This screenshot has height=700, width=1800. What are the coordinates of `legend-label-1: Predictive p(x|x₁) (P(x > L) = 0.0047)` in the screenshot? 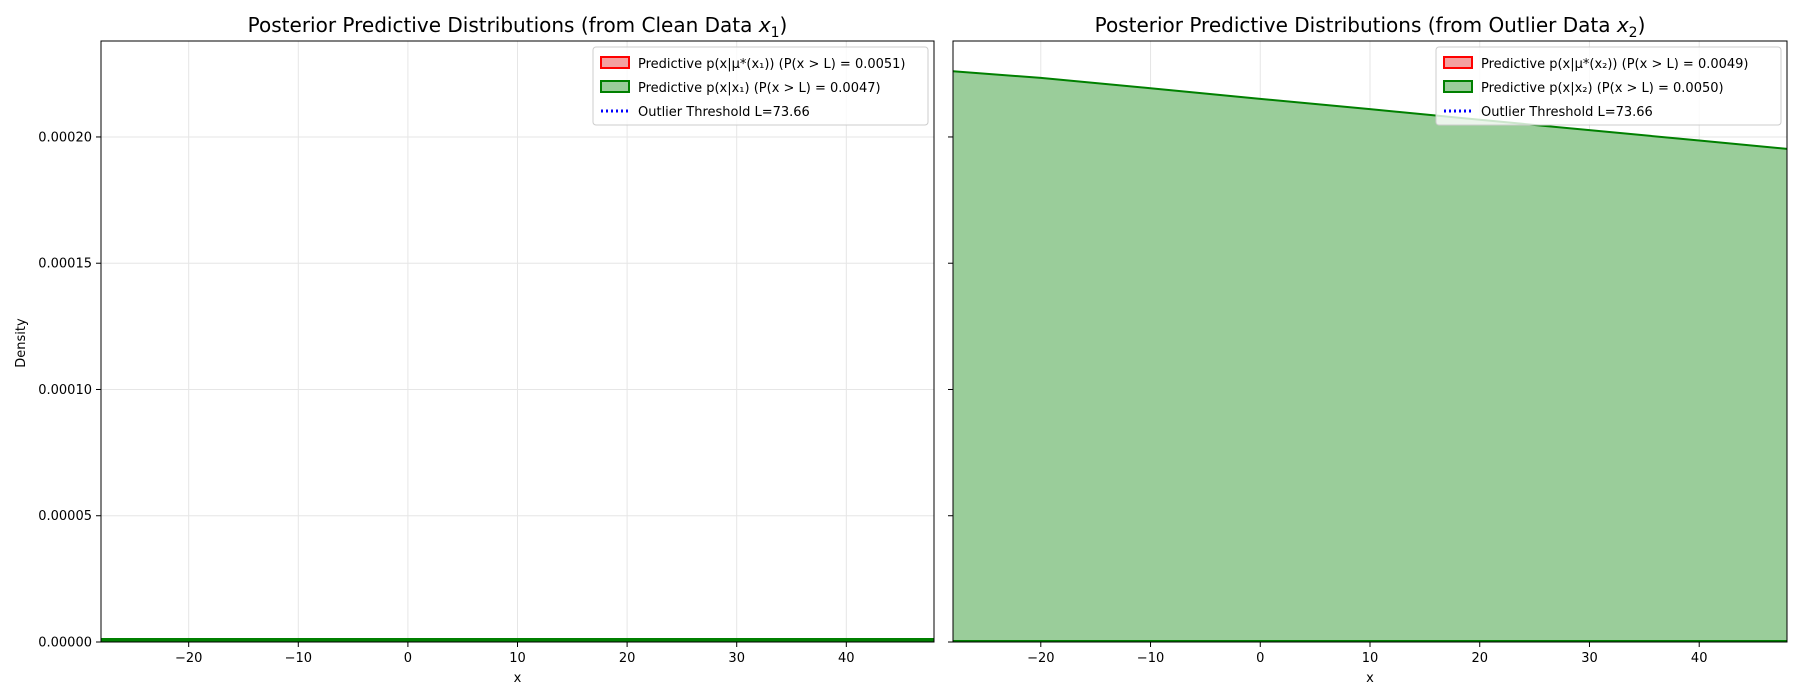 It's located at (759, 88).